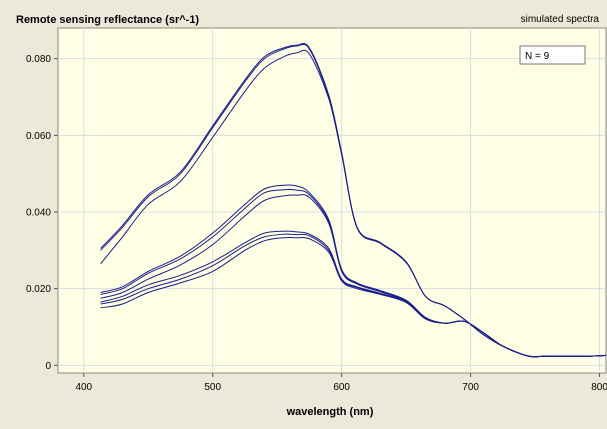 The height and width of the screenshot is (429, 607). What do you see at coordinates (599, 387) in the screenshot?
I see `x-tick-label: 800` at bounding box center [599, 387].